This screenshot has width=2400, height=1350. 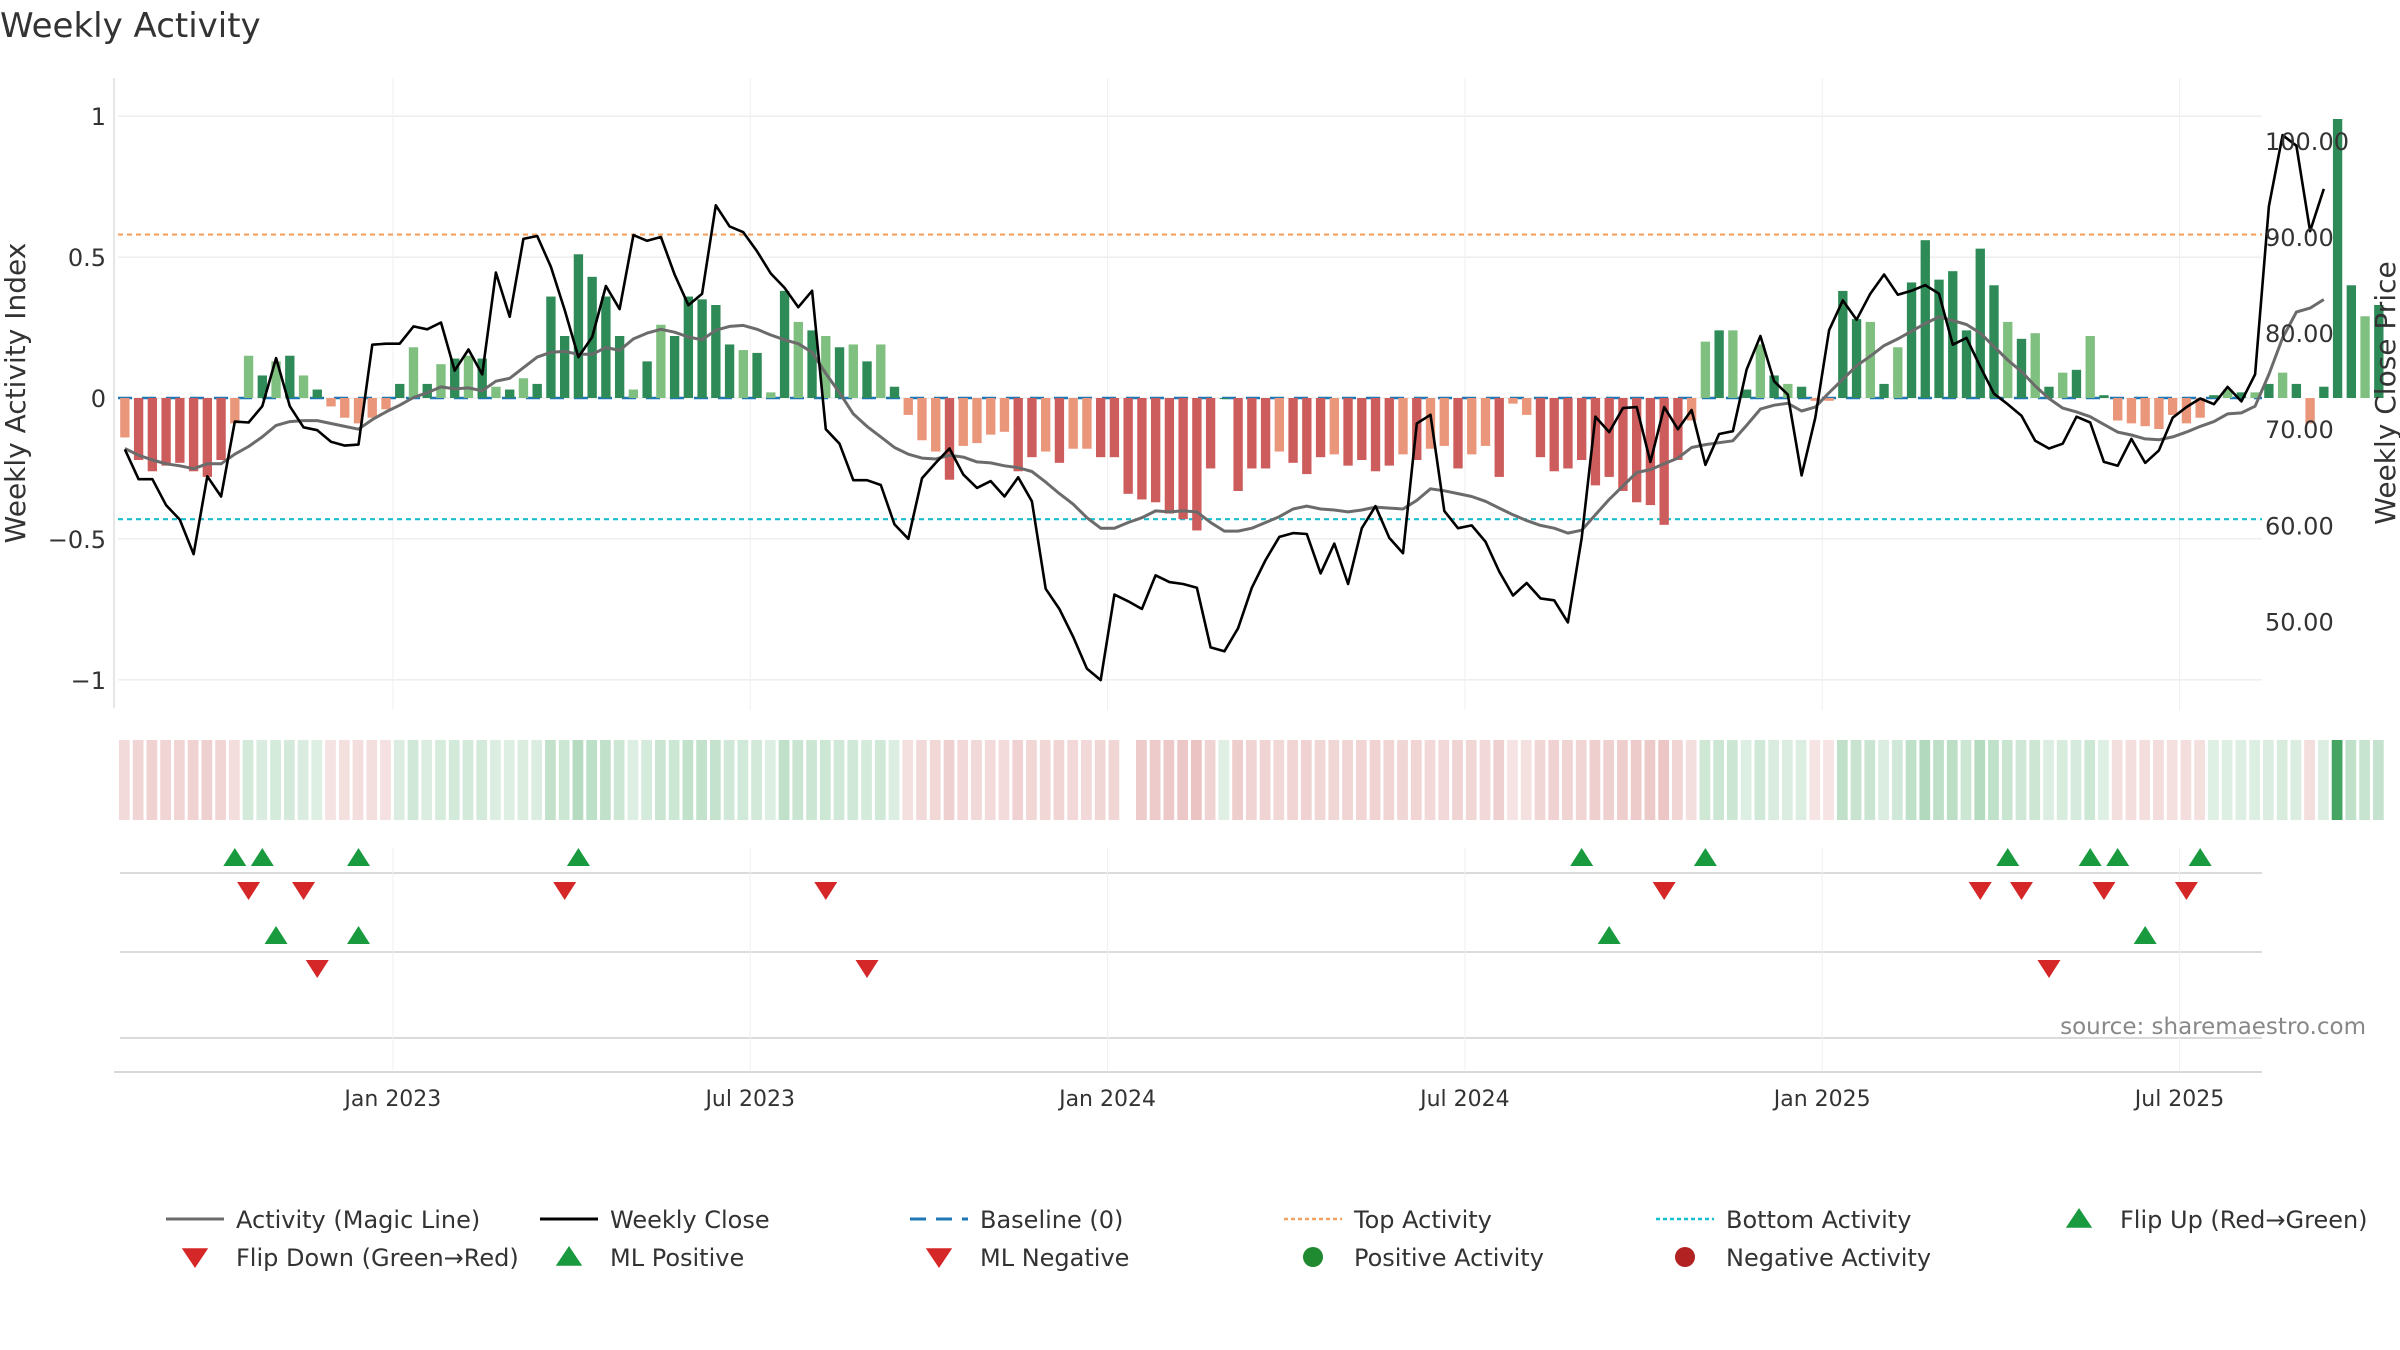 What do you see at coordinates (690, 1220) in the screenshot?
I see `legend-label: Weekly Close` at bounding box center [690, 1220].